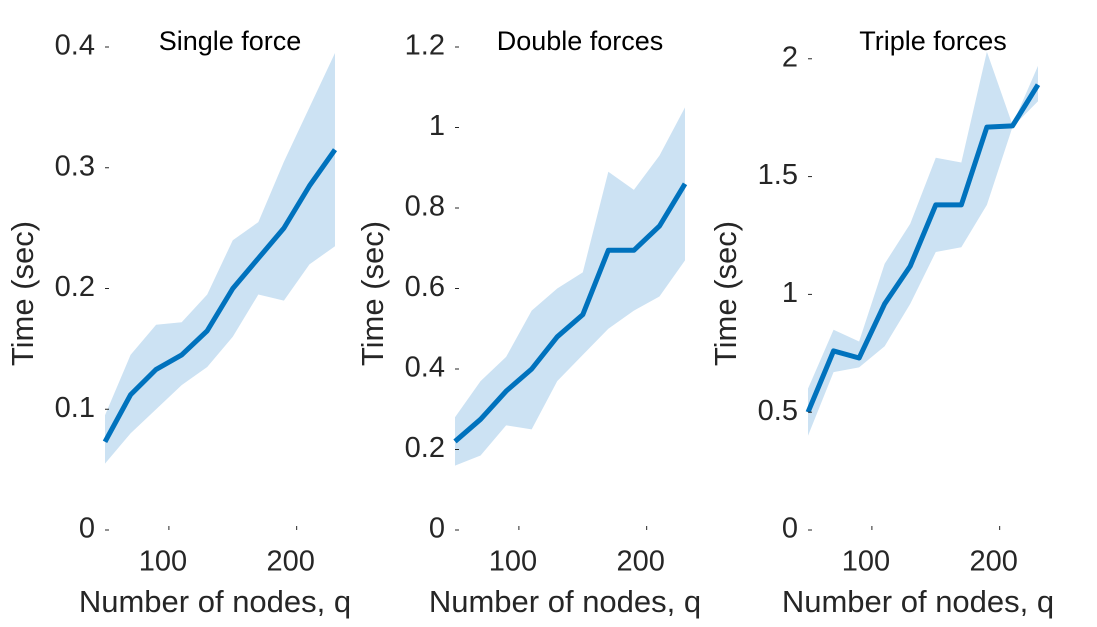 The width and height of the screenshot is (1097, 627). What do you see at coordinates (790, 57) in the screenshot?
I see `y-tick-label: 2` at bounding box center [790, 57].